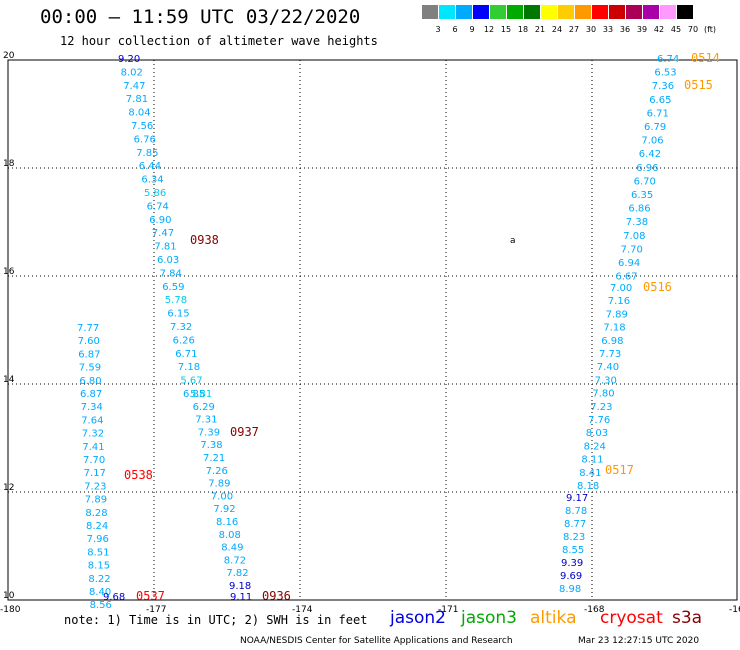 The height and width of the screenshot is (650, 740). I want to click on lat-tick-label: 18, so click(9, 164).